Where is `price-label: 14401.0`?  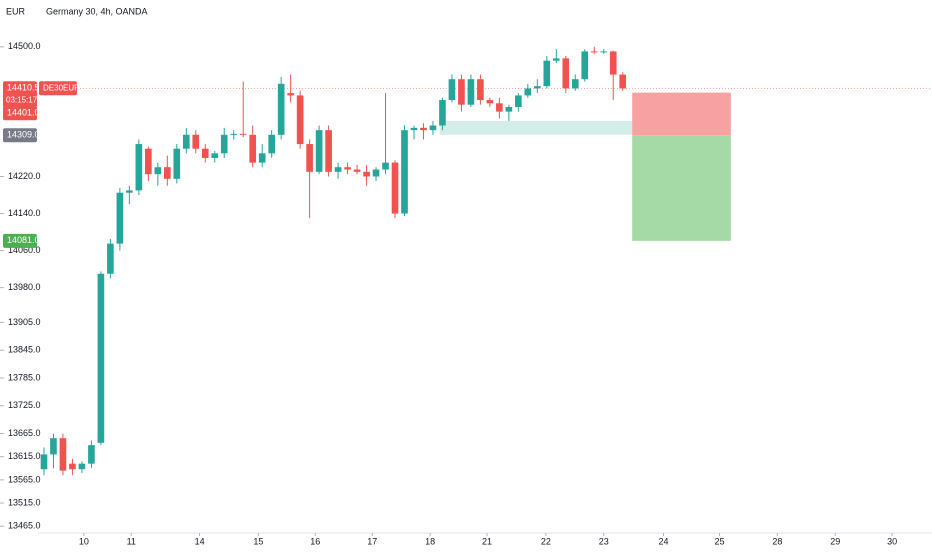
price-label: 14401.0 is located at coordinates (23, 113).